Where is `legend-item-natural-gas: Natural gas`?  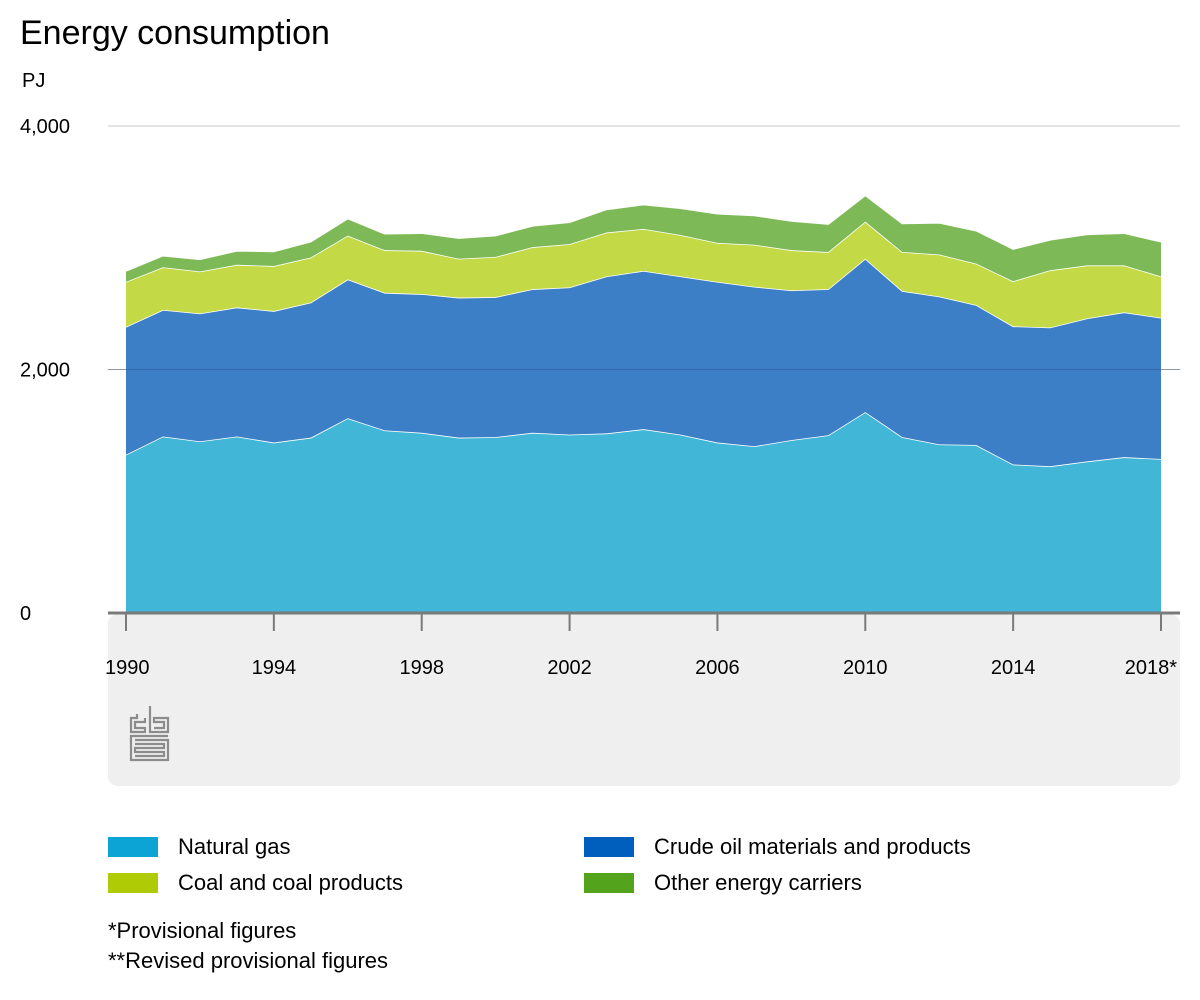
legend-item-natural-gas: Natural gas is located at coordinates (199, 847).